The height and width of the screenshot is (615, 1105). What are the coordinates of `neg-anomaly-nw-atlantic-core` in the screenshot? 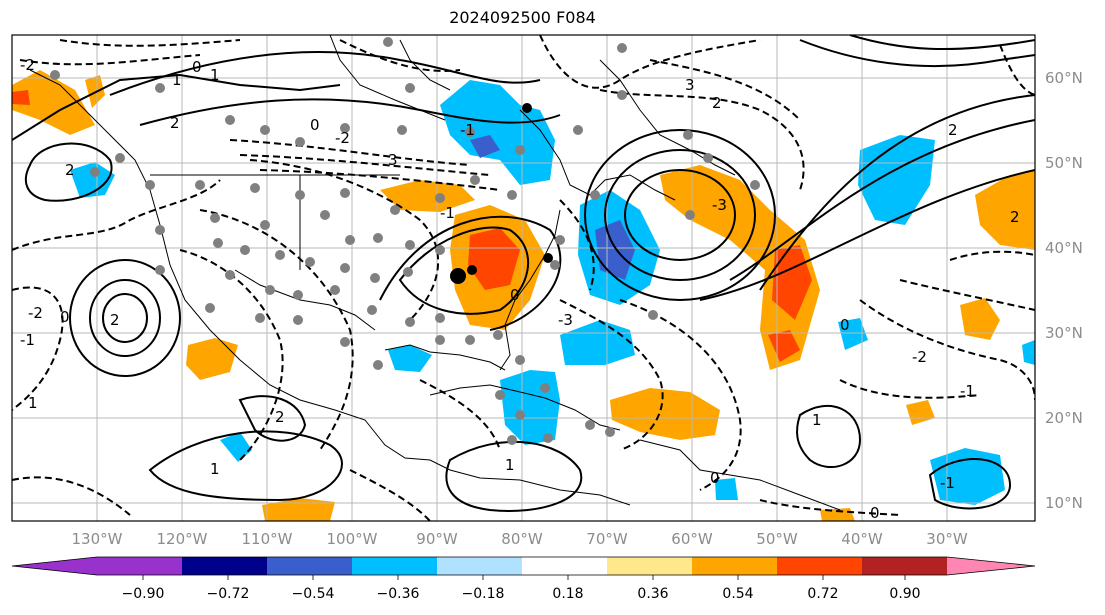 It's located at (615, 250).